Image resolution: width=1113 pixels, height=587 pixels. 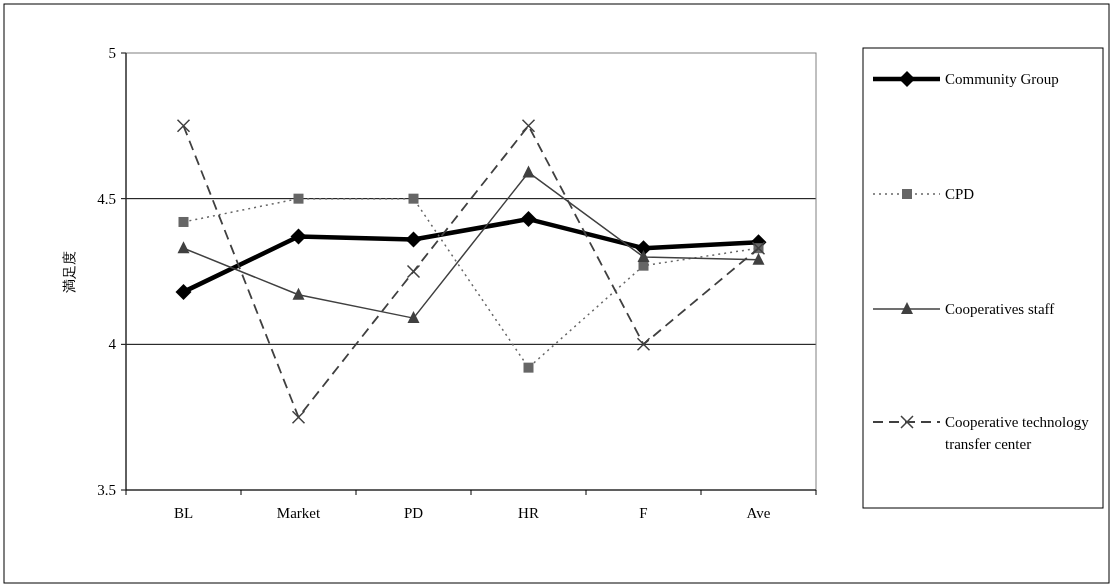 What do you see at coordinates (1000, 309) in the screenshot?
I see `legend-label: Cooperatives staff` at bounding box center [1000, 309].